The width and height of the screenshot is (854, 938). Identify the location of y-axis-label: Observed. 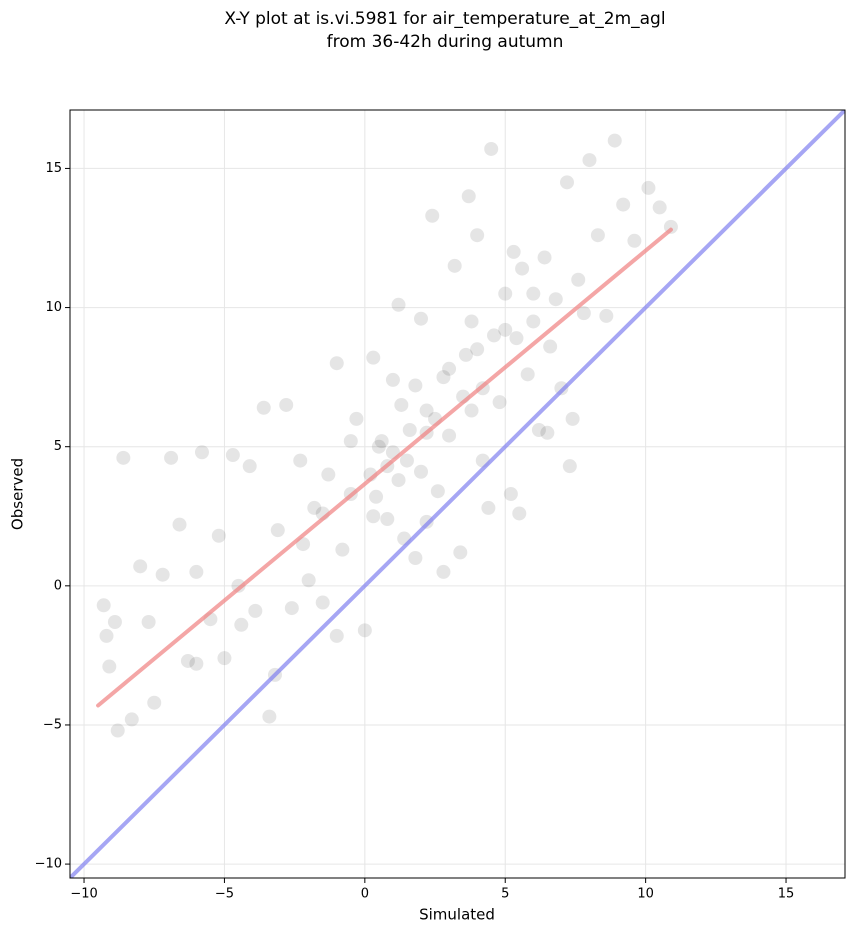
(18, 494).